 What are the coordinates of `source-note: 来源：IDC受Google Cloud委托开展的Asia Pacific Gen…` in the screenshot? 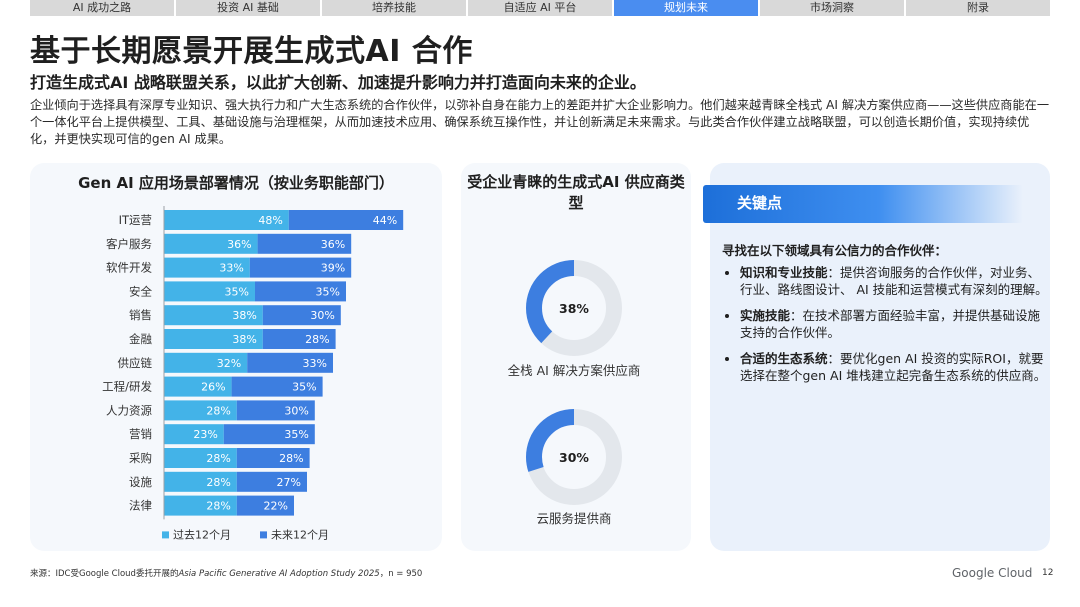 It's located at (226, 573).